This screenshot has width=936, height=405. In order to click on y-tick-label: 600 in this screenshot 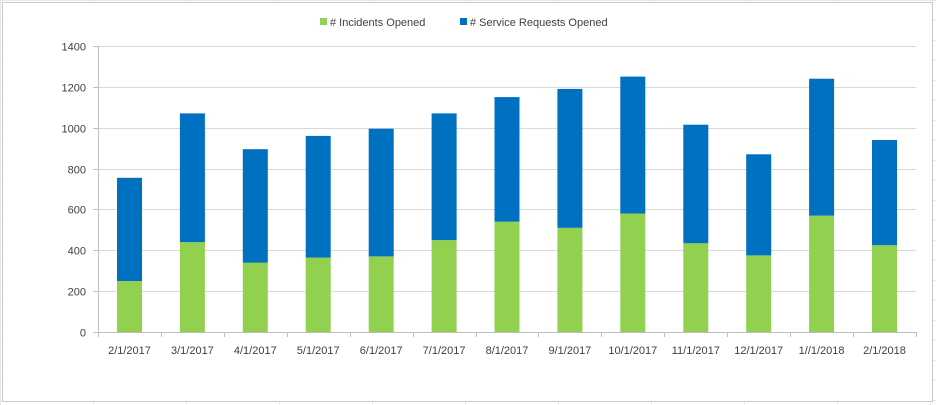, I will do `click(77, 211)`.